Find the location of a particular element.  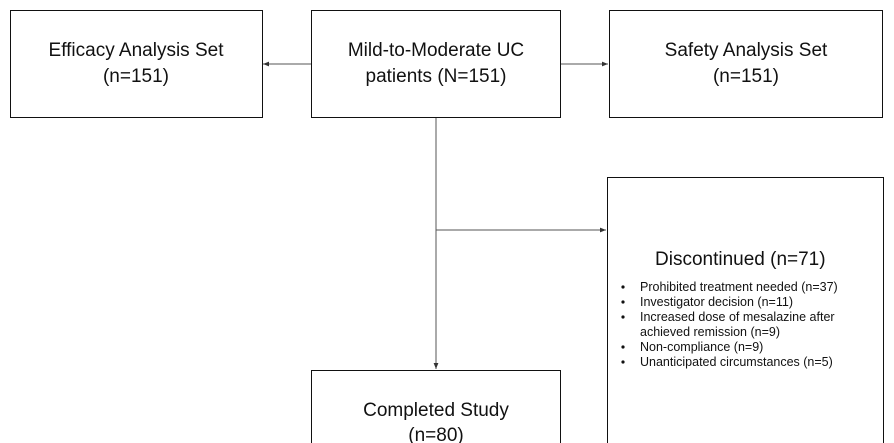

reason: Unanticipated circumstances (n=5) is located at coordinates (736, 362).